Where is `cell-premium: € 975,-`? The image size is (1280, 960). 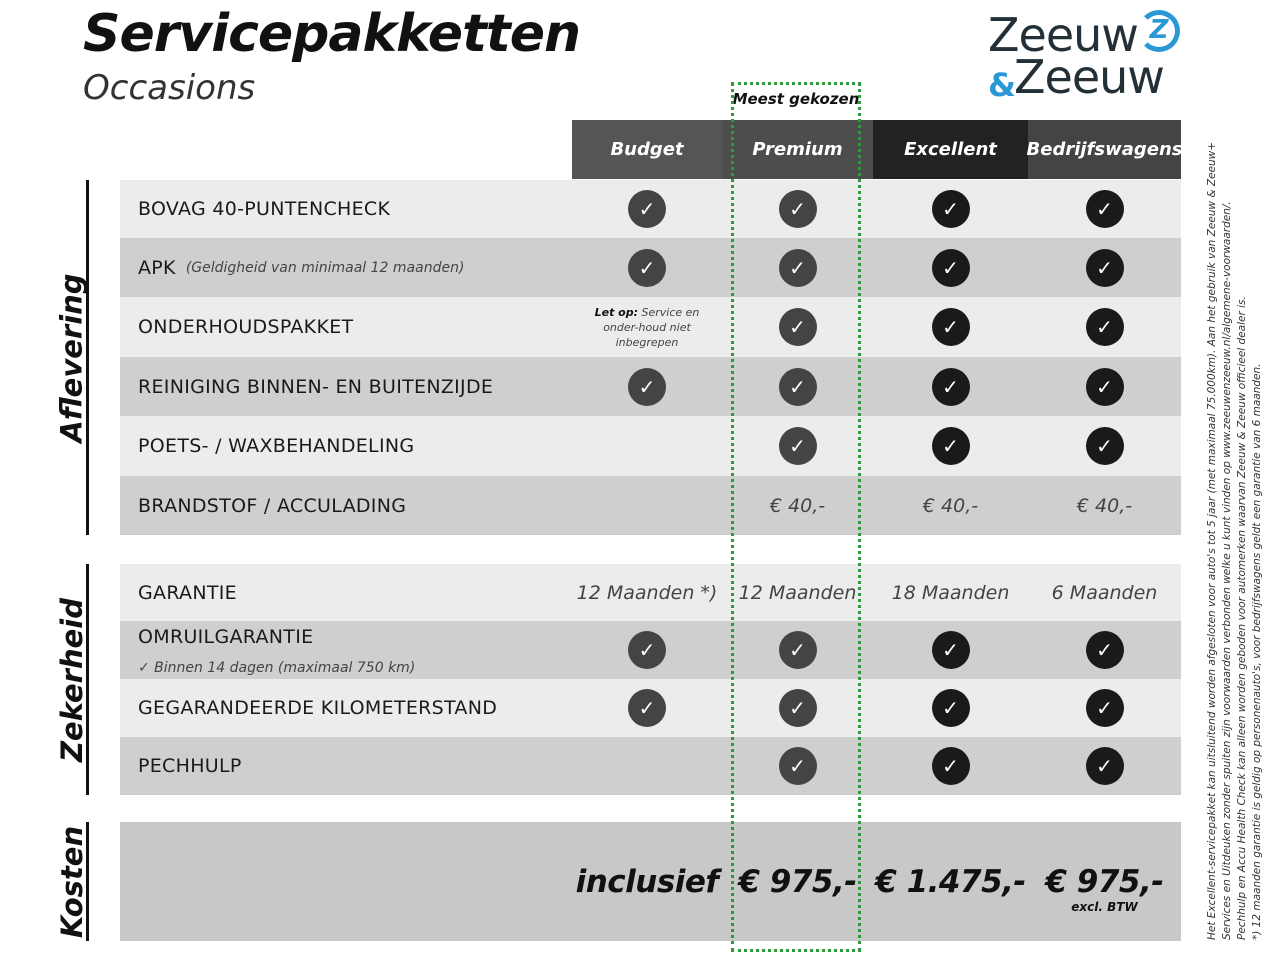
cell-premium: € 975,- is located at coordinates (797, 881).